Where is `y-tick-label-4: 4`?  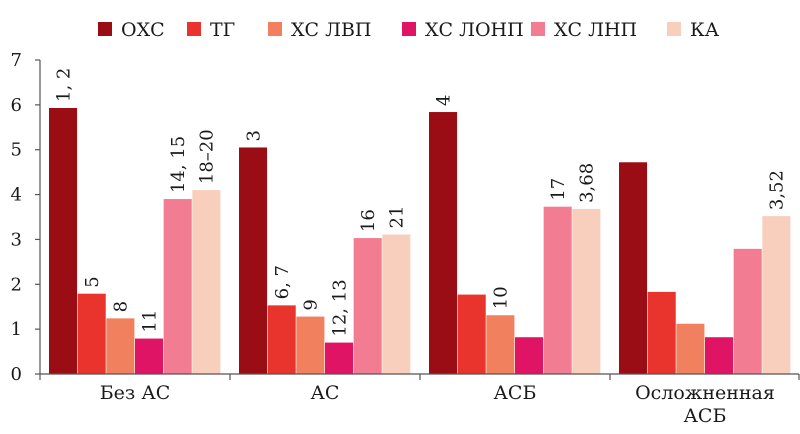
y-tick-label-4: 4 is located at coordinates (16, 195).